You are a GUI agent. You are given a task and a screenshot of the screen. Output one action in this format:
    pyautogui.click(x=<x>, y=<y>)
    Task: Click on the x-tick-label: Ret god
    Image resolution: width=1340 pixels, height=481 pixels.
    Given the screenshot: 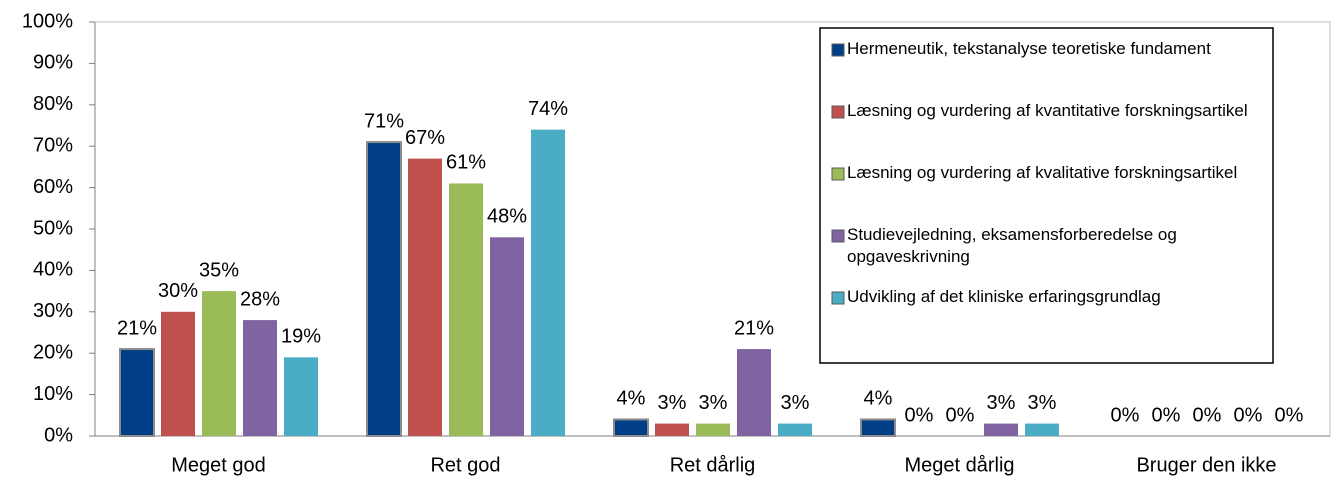 What is the action you would take?
    pyautogui.click(x=465, y=465)
    